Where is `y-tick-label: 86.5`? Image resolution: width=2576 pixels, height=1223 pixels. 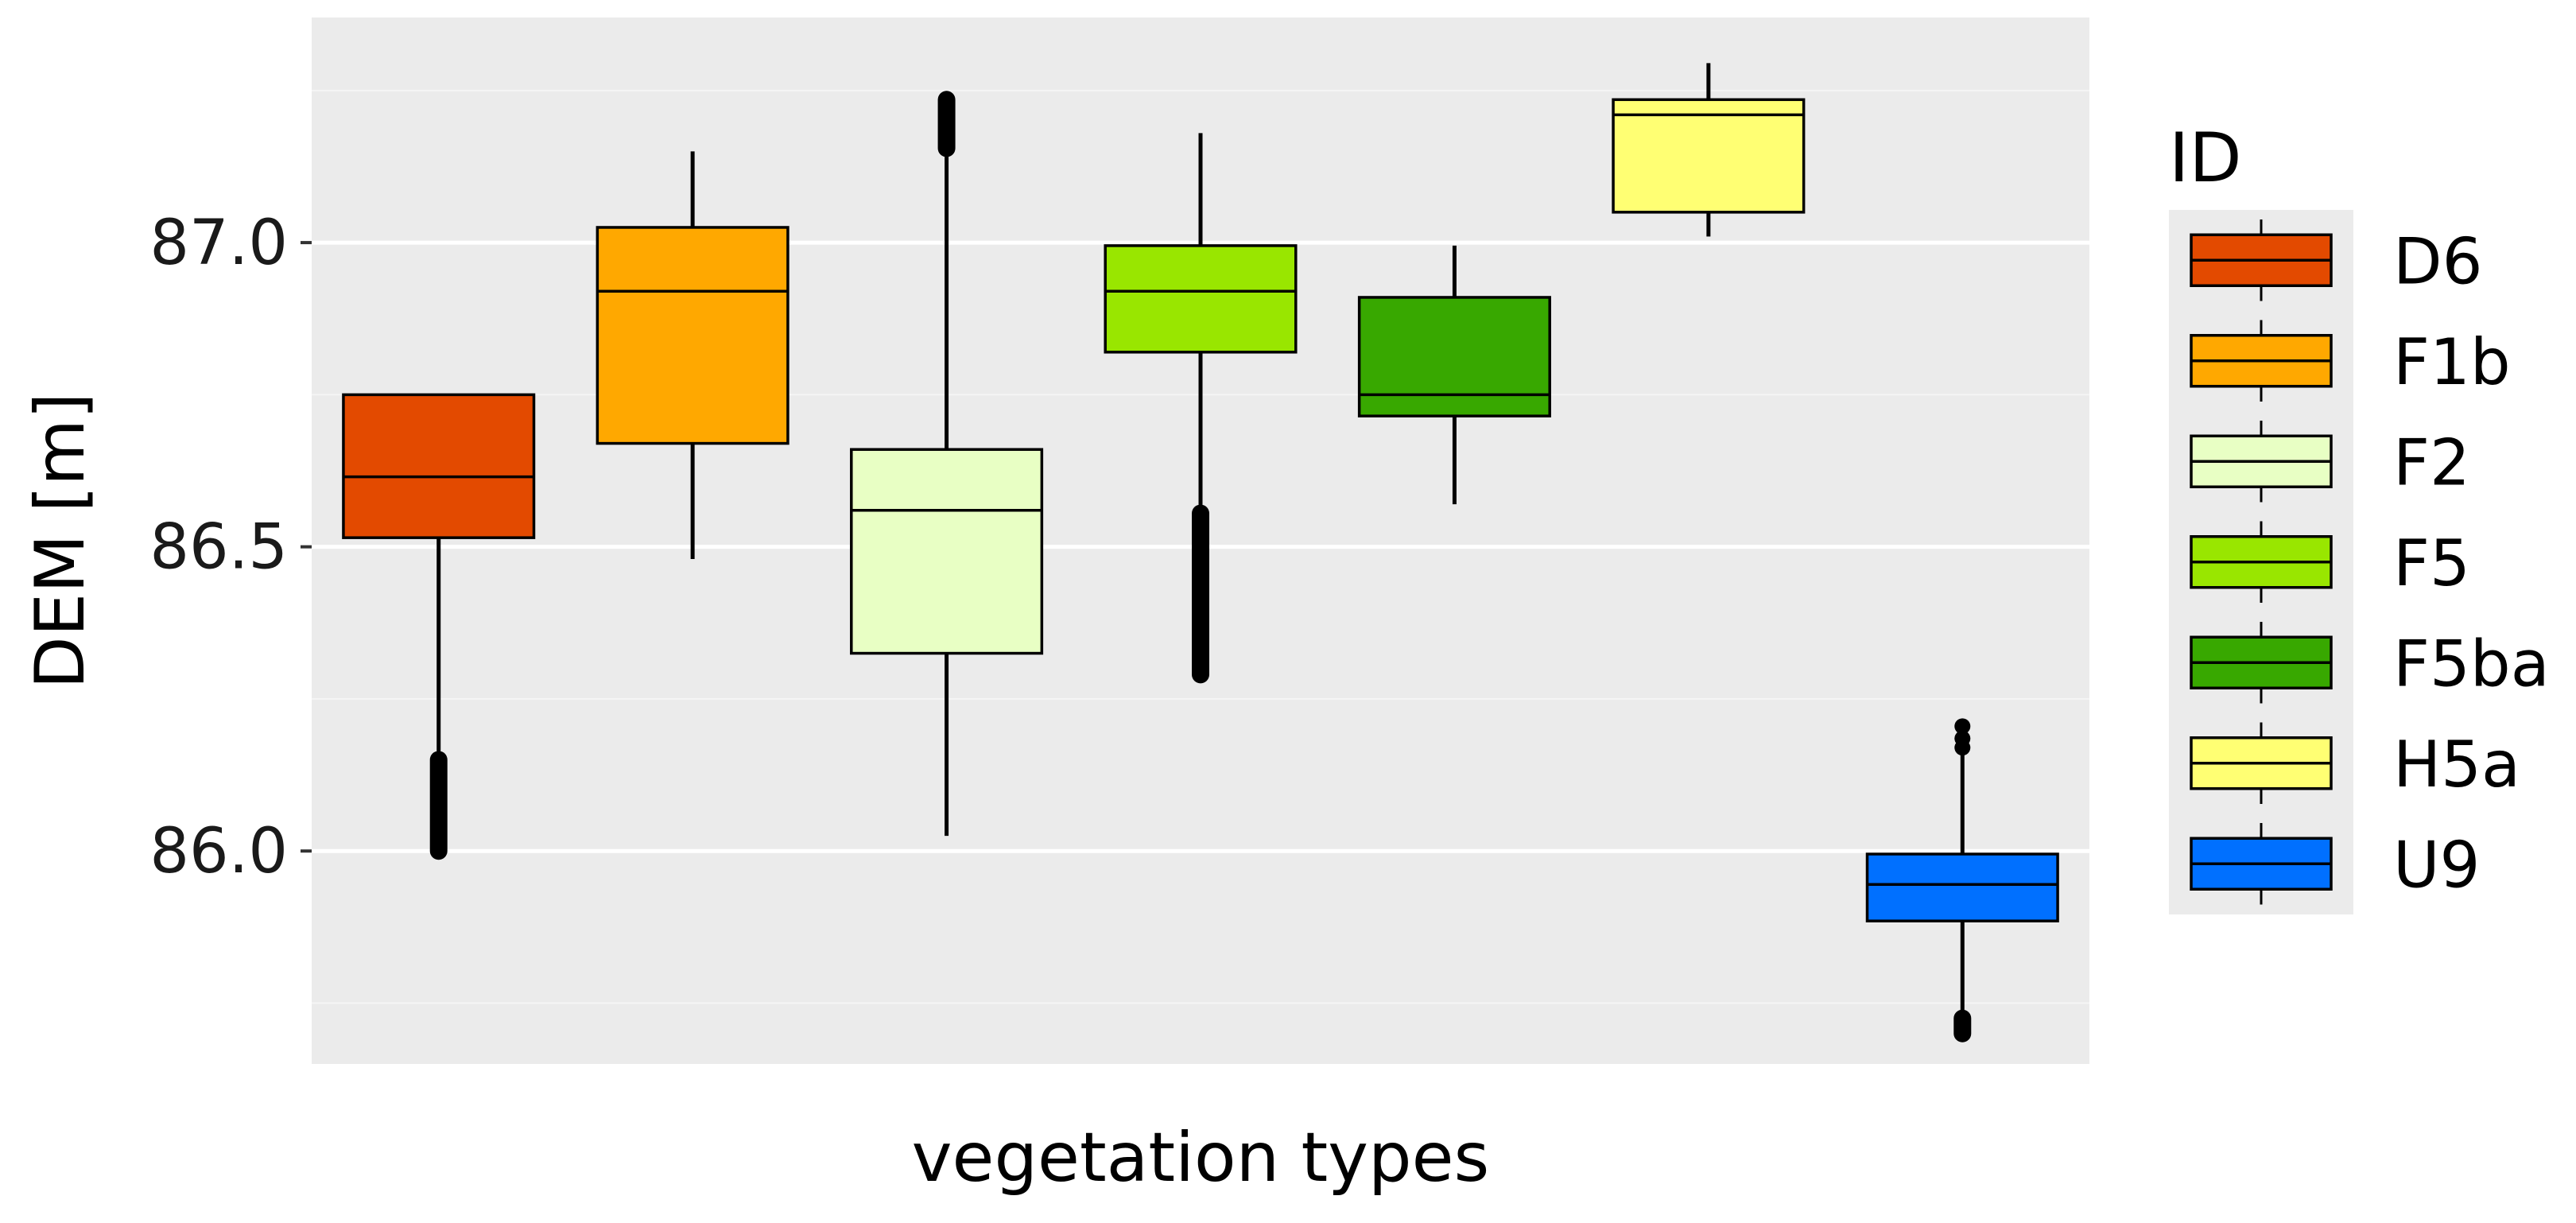
y-tick-label: 86.5 is located at coordinates (219, 548).